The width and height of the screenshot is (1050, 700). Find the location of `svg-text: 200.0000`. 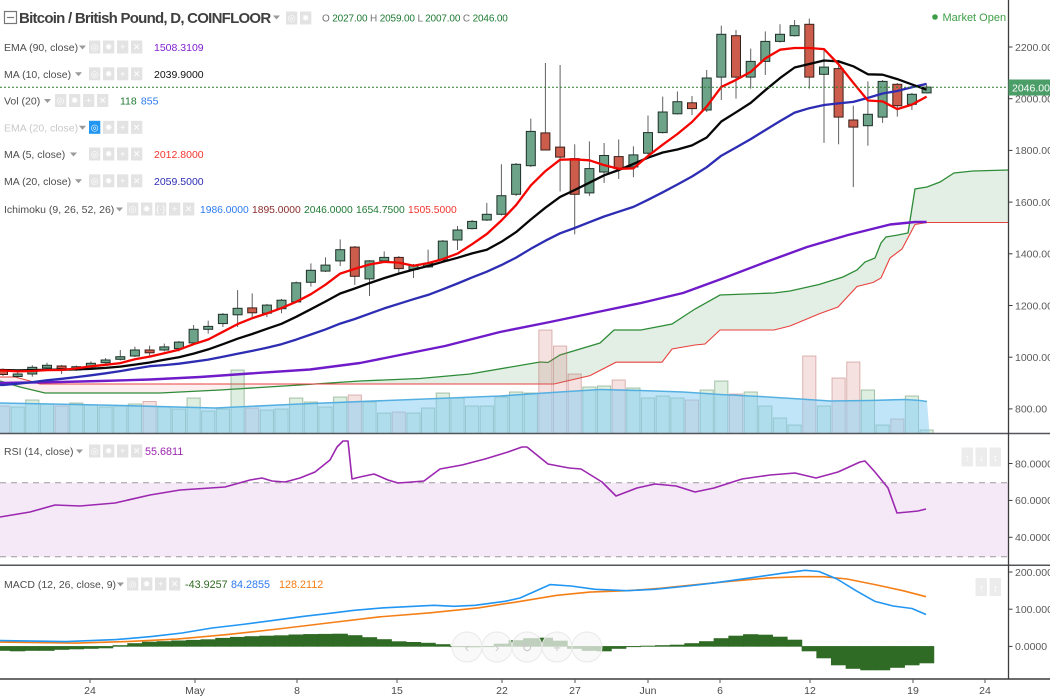

svg-text: 200.0000 is located at coordinates (1032, 573).